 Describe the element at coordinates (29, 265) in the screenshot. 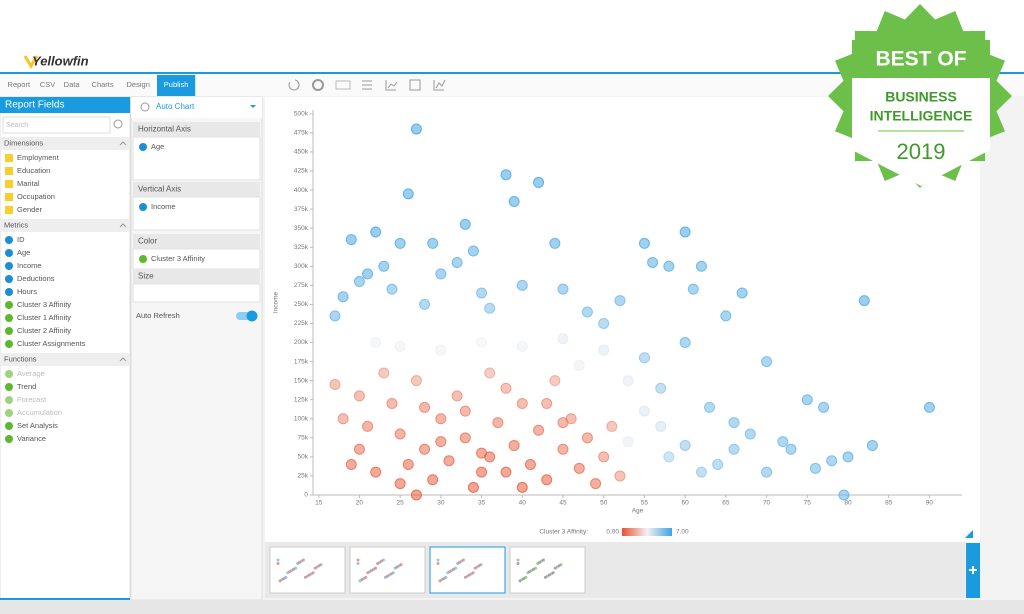

I see `field: Income` at that location.